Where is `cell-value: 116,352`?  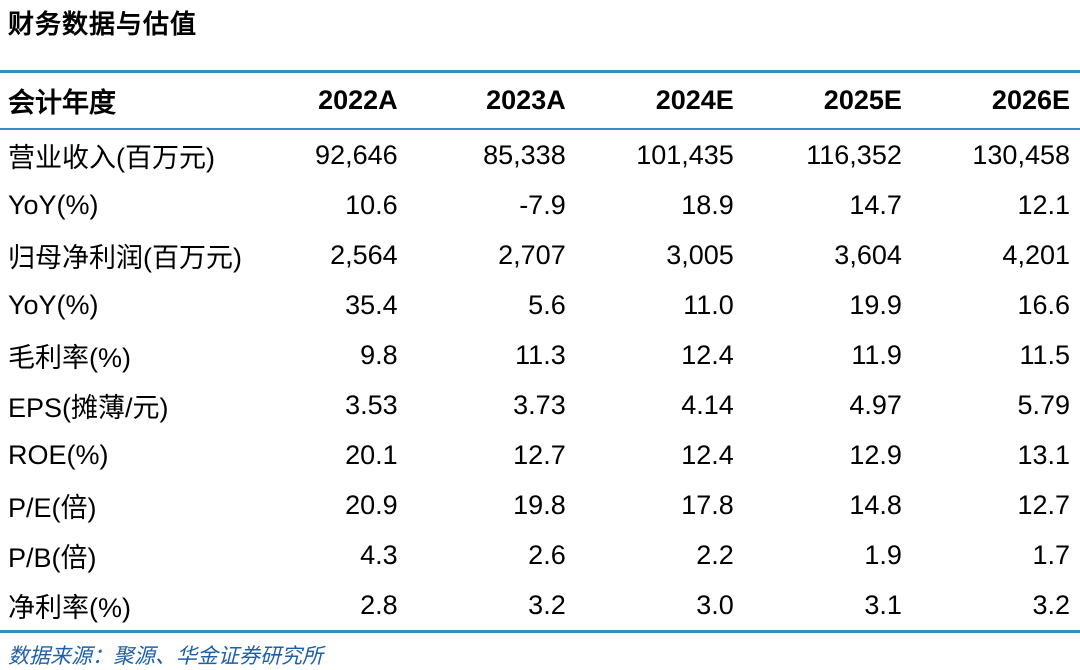
cell-value: 116,352 is located at coordinates (854, 154).